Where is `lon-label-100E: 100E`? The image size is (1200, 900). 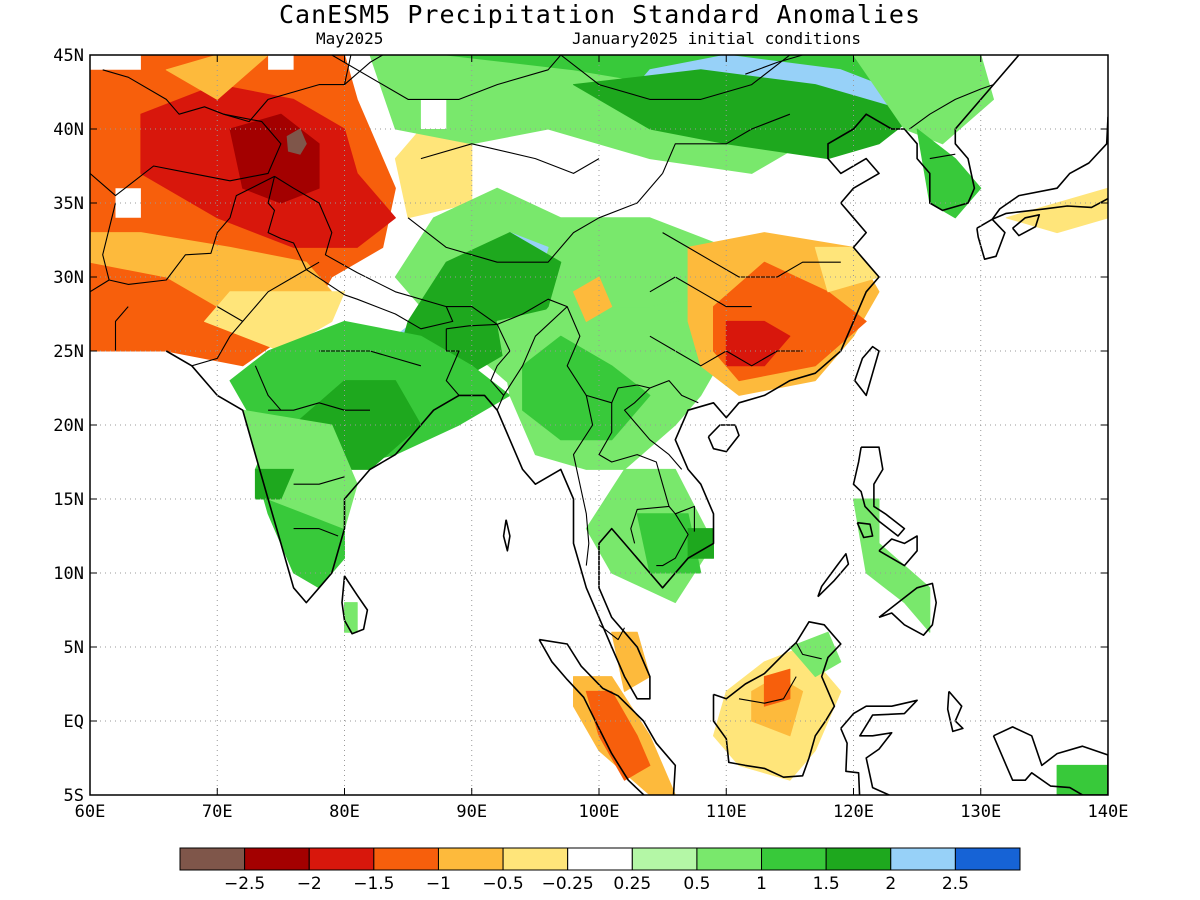
lon-label-100E: 100E is located at coordinates (599, 812).